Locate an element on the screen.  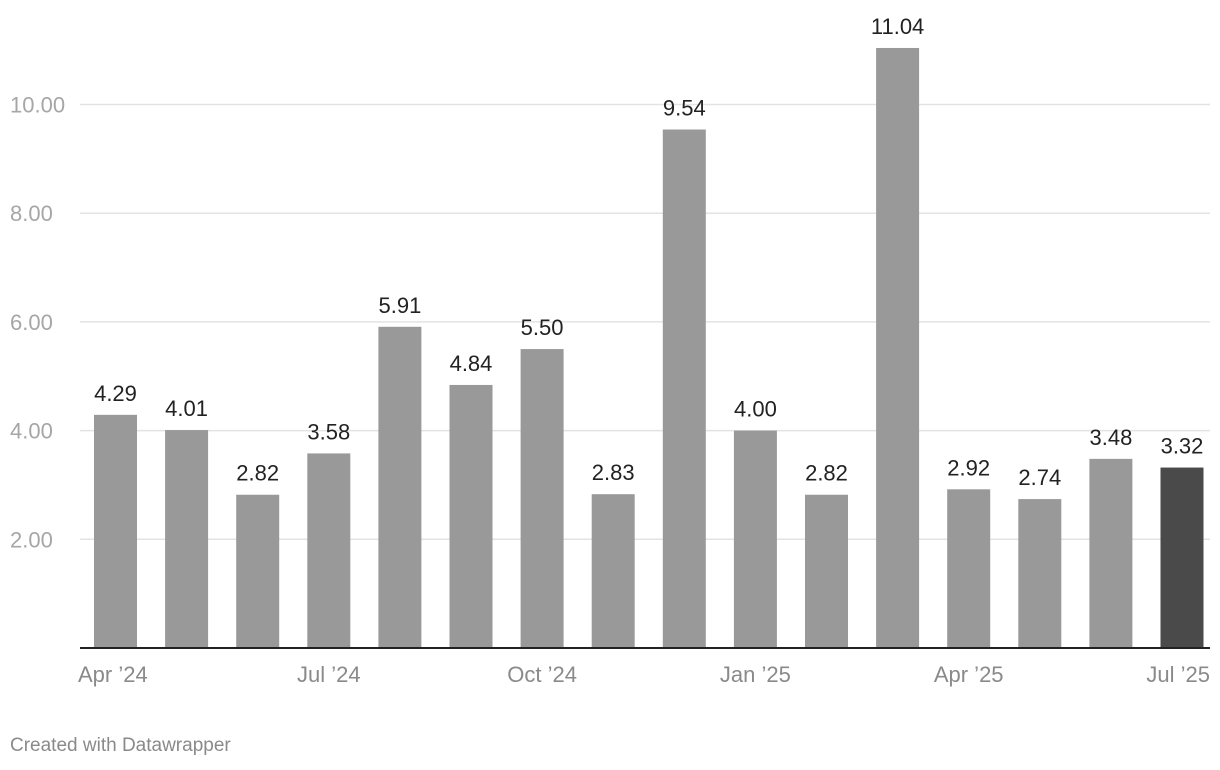
data-label: 11.04 is located at coordinates (897, 26).